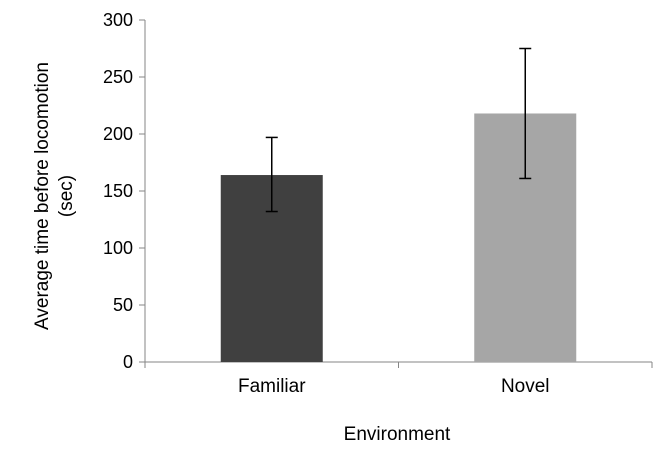 This screenshot has width=662, height=450. Describe the element at coordinates (118, 134) in the screenshot. I see `y-tick-label: 200` at that location.